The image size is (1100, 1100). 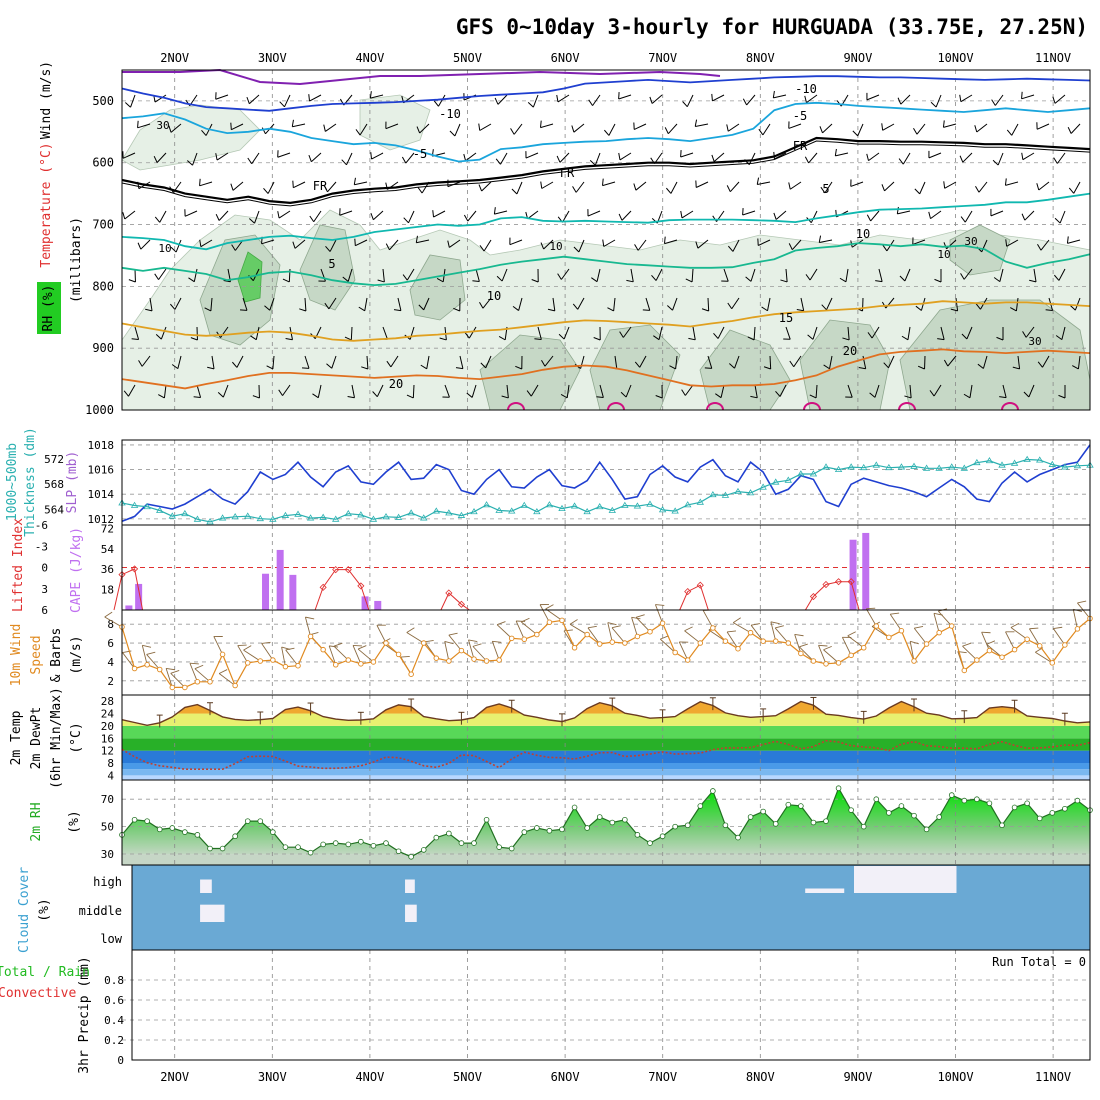 What do you see at coordinates (955, 58) in the screenshot?
I see `day-label-top: 10NOV` at bounding box center [955, 58].